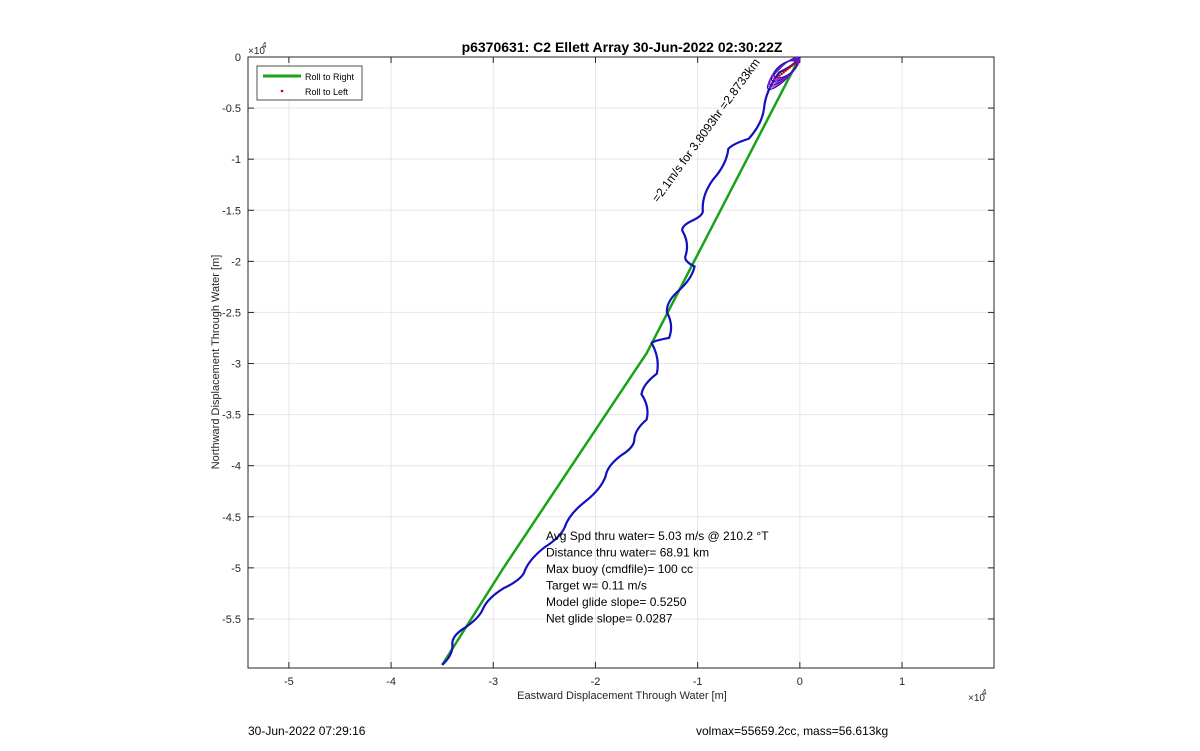 The image size is (1200, 751). I want to click on y-tick-label: -5.5, so click(231, 620).